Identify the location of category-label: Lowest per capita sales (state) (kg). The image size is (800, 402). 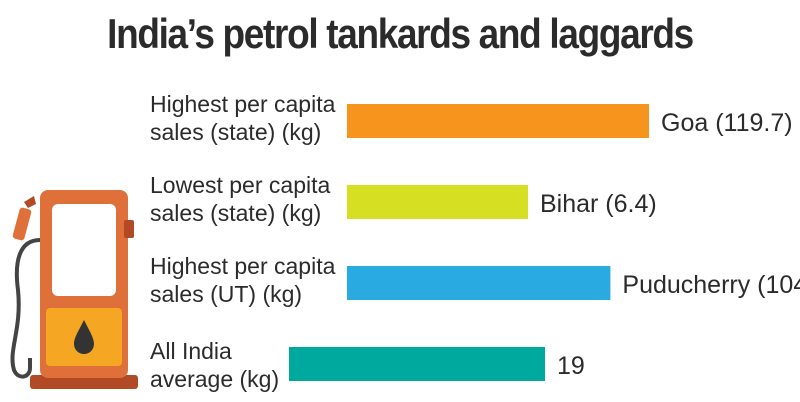
(240, 199).